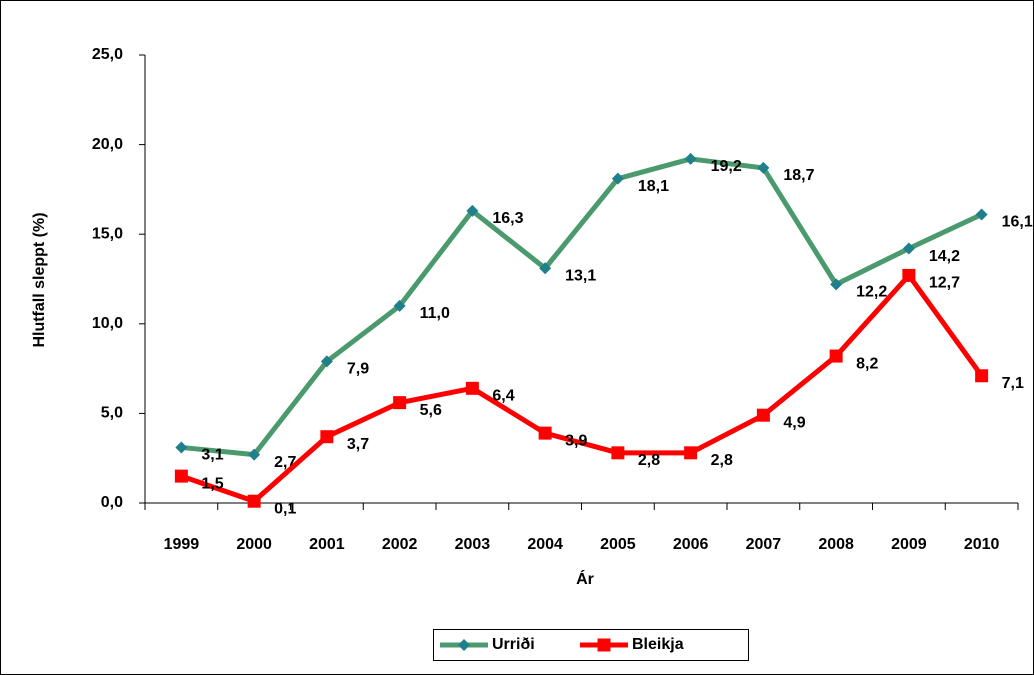 Image resolution: width=1034 pixels, height=675 pixels. Describe the element at coordinates (871, 292) in the screenshot. I see `data-label: 12,2` at that location.